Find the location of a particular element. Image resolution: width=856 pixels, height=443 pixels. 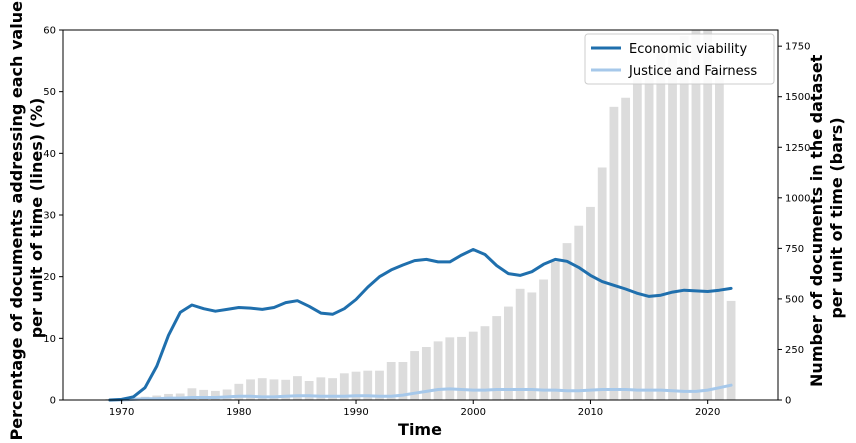

bar-2004 is located at coordinates (520, 344).